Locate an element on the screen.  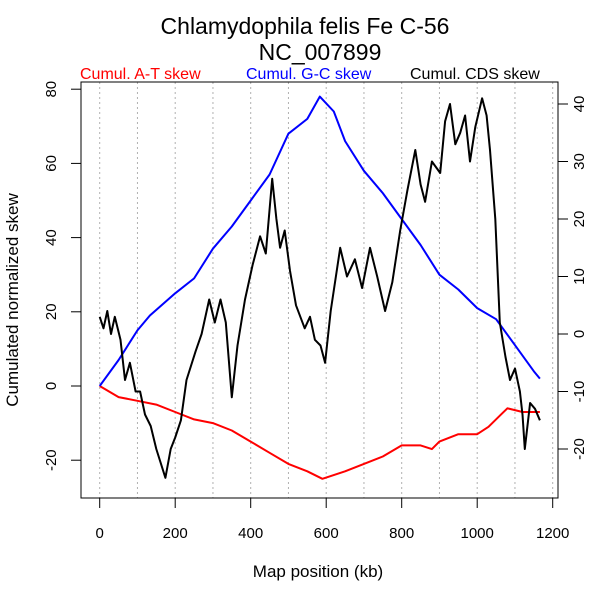
x-tick-label: 1200 is located at coordinates (552, 533).